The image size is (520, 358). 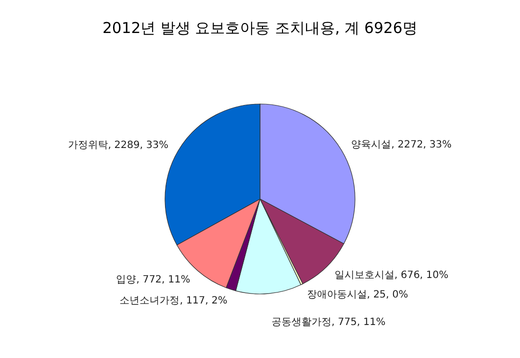 What do you see at coordinates (401, 144) in the screenshot?
I see `slice-label: 양육시설, 2272, 33%` at bounding box center [401, 144].